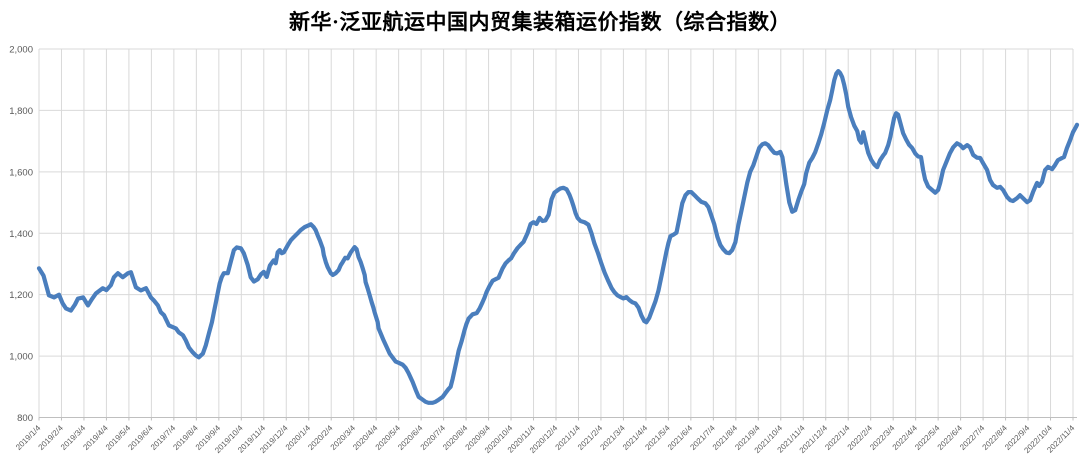 This screenshot has height=475, width=1080. What do you see at coordinates (21, 295) in the screenshot?
I see `y-tick-label: 1,200` at bounding box center [21, 295].